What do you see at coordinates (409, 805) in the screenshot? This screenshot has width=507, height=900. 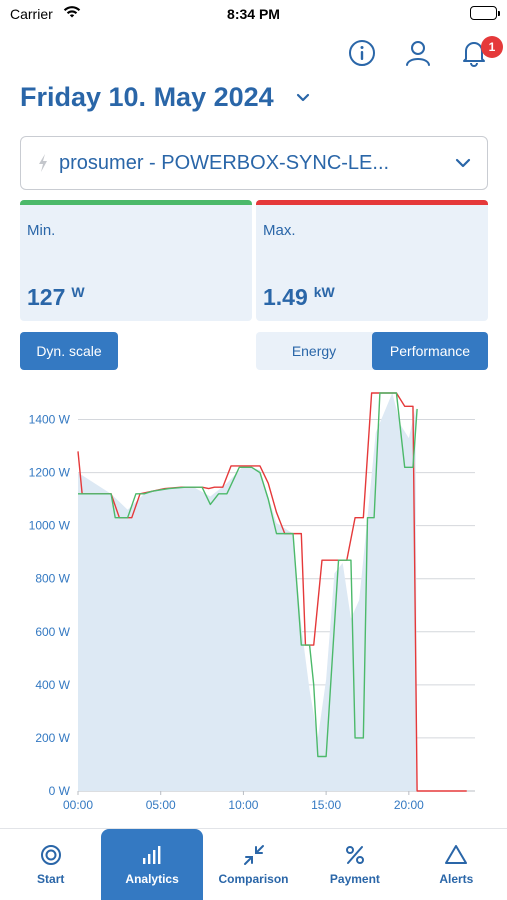 I see `x-tick-label: 20:00` at bounding box center [409, 805].